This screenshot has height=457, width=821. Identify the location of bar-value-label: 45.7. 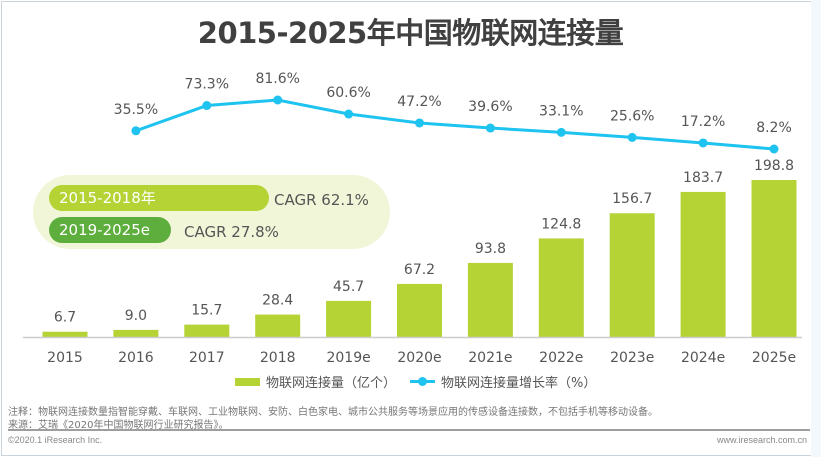
(348, 287).